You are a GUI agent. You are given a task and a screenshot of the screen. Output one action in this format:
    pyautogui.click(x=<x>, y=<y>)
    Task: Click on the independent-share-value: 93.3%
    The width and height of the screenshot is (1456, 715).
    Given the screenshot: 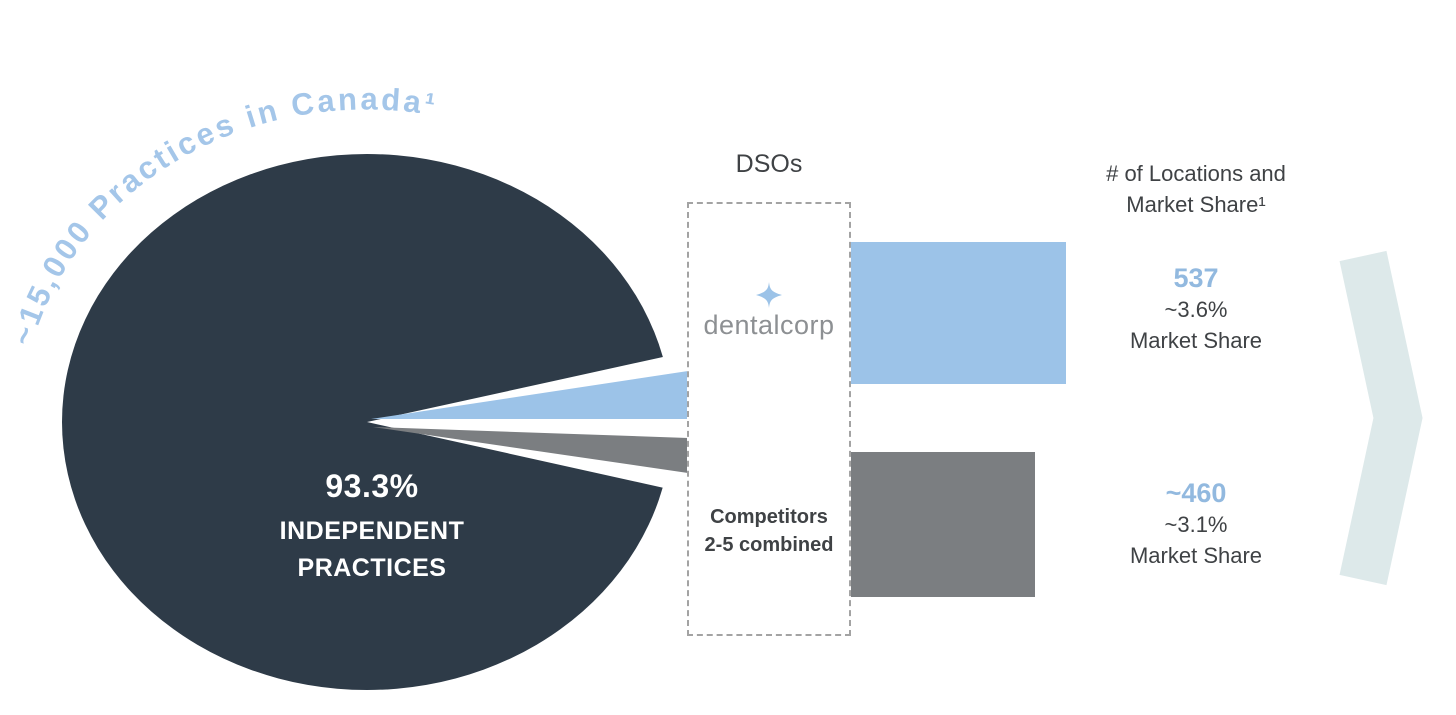 What is the action you would take?
    pyautogui.click(x=372, y=486)
    